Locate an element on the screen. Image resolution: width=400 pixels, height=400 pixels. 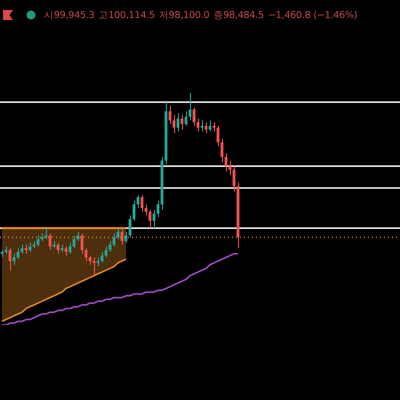
text: 저98,100.0 is located at coordinates (184, 15).